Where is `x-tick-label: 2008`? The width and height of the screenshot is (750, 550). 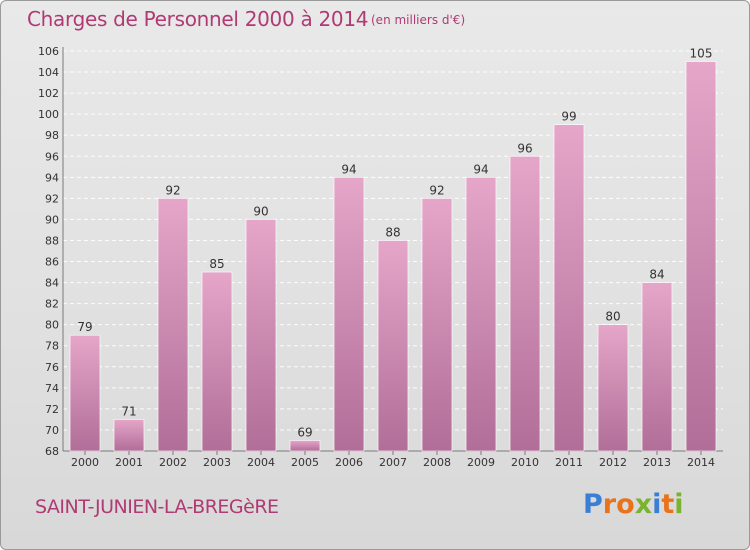
x-tick-label: 2008 is located at coordinates (437, 462).